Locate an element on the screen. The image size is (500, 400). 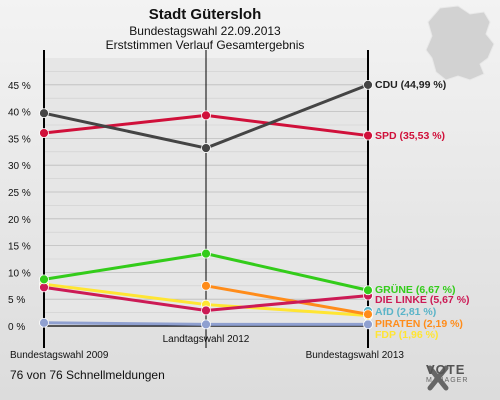
y-tick-label: 35 % is located at coordinates (19, 139).